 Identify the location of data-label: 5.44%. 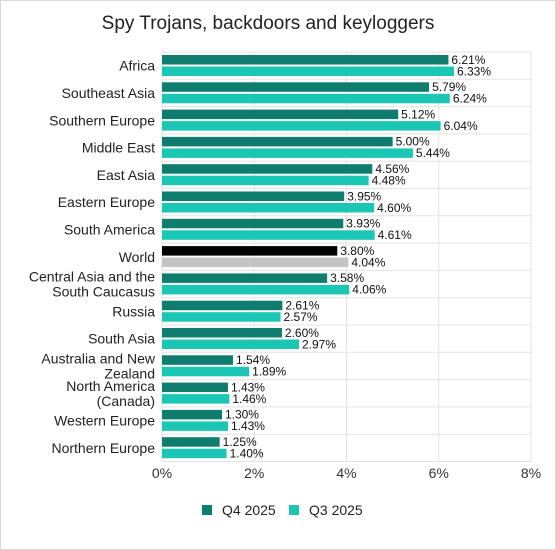
(433, 153).